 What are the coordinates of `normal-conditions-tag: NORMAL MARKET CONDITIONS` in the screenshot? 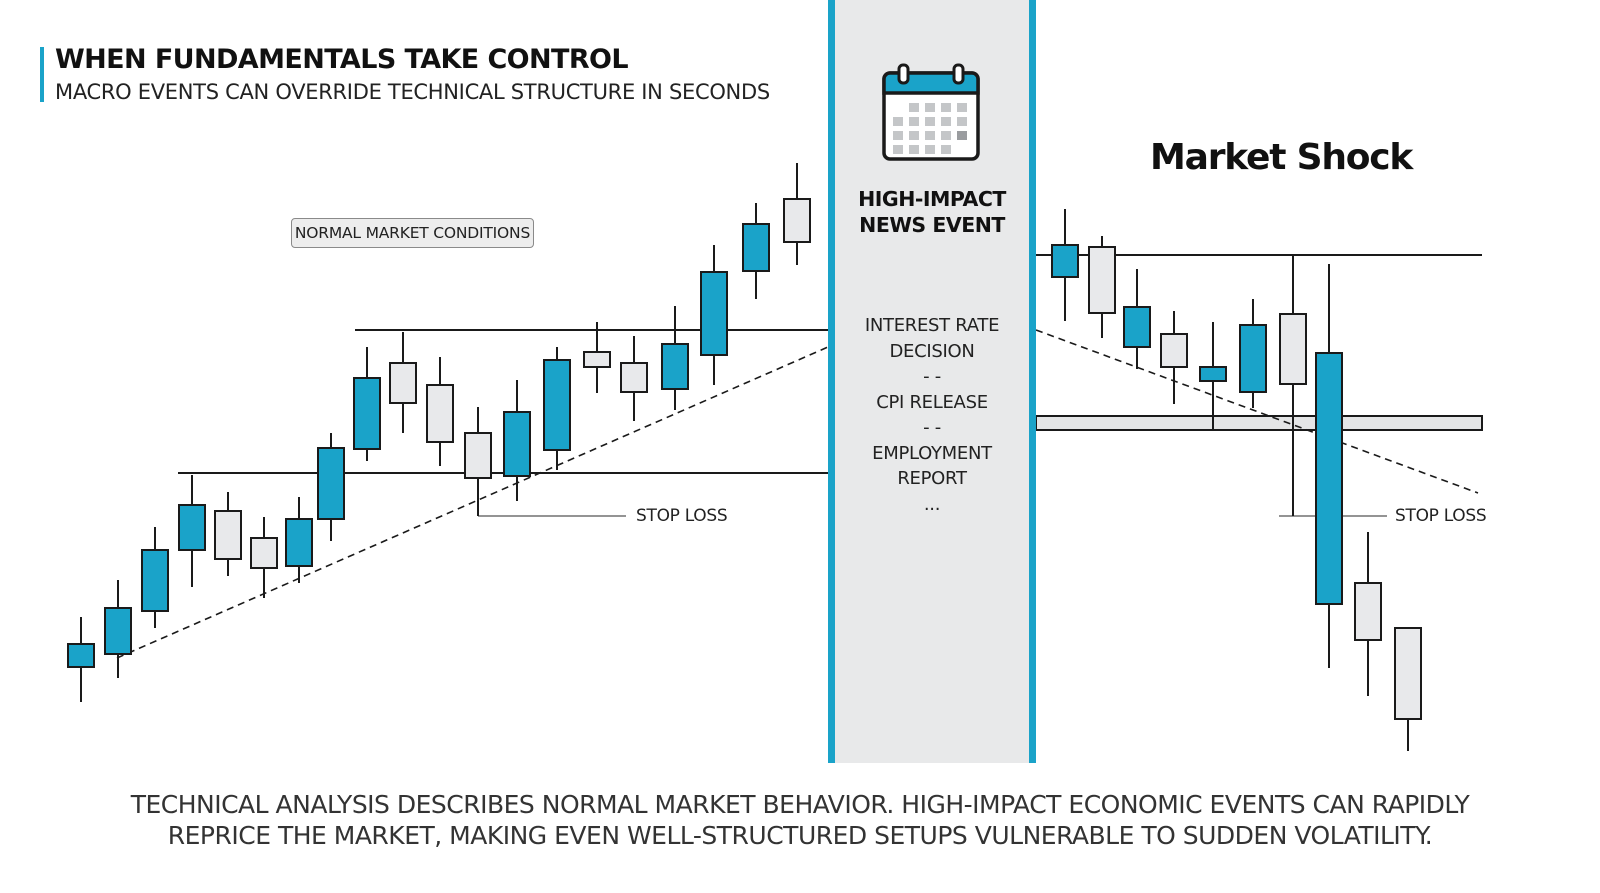 It's located at (412, 233).